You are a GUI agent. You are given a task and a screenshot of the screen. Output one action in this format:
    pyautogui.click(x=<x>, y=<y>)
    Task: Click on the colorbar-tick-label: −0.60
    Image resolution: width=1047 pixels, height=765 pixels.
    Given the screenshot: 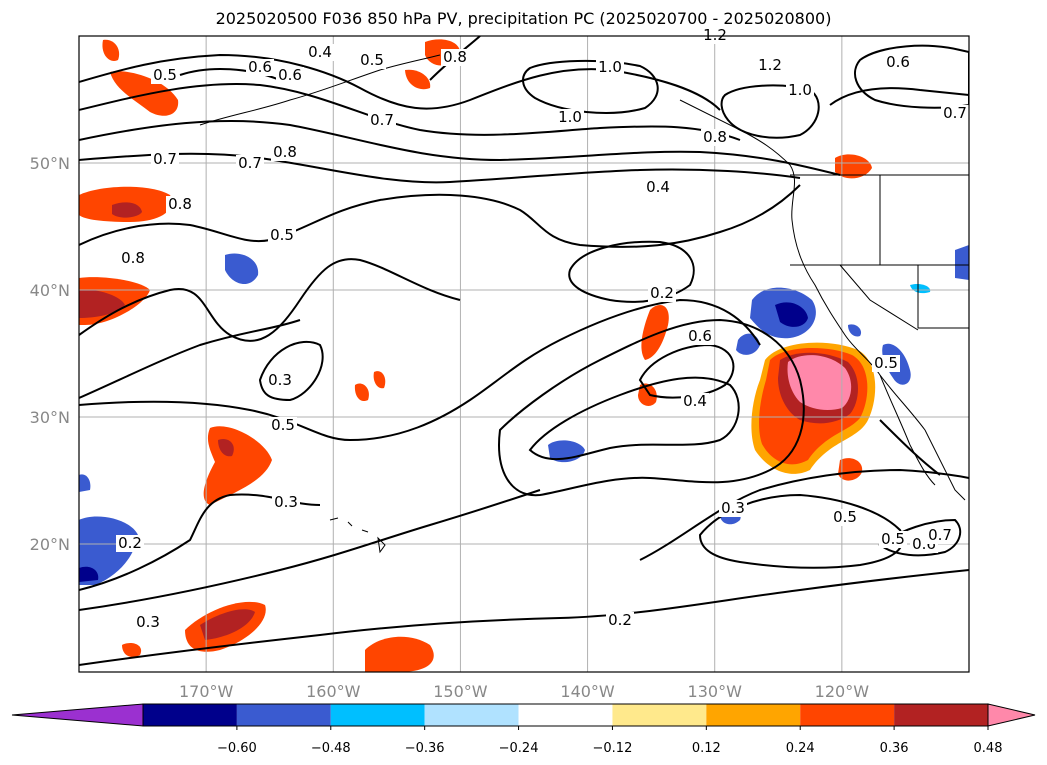 What is the action you would take?
    pyautogui.click(x=237, y=748)
    